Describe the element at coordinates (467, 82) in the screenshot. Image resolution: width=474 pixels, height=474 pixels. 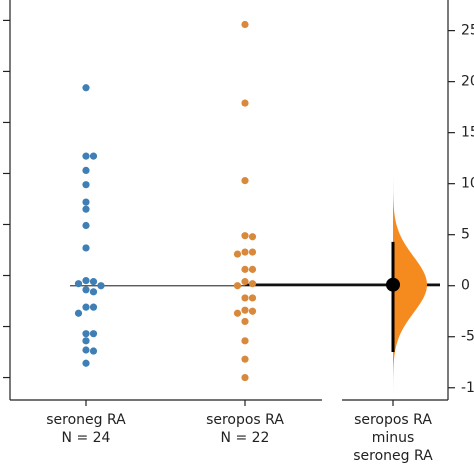
I see `y2-tick-label: 20` at that location.